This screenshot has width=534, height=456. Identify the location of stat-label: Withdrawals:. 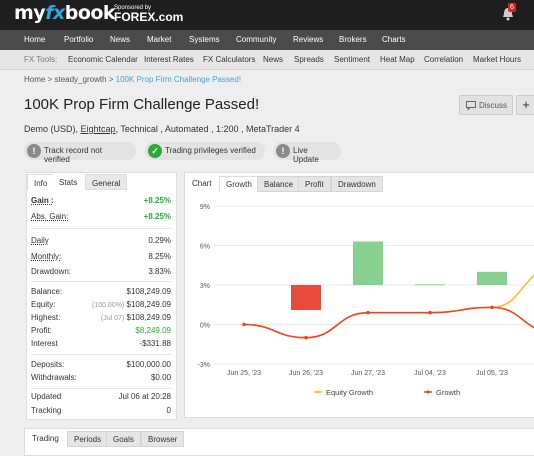
(54, 377).